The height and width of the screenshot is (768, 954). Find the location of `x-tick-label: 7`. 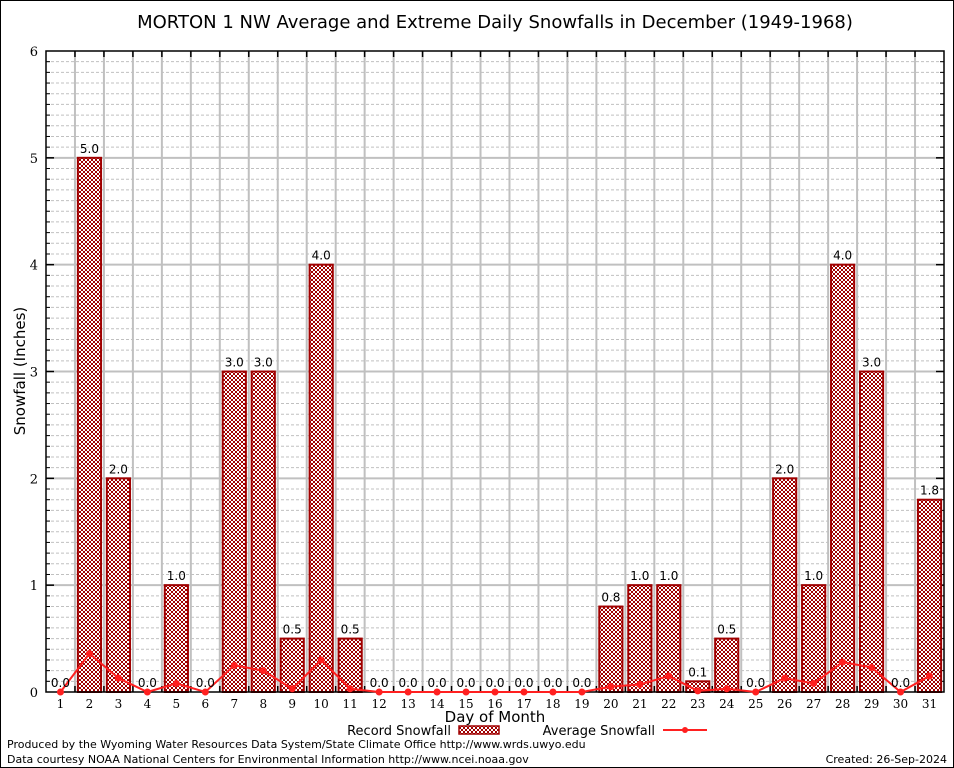

x-tick-label: 7 is located at coordinates (234, 704).